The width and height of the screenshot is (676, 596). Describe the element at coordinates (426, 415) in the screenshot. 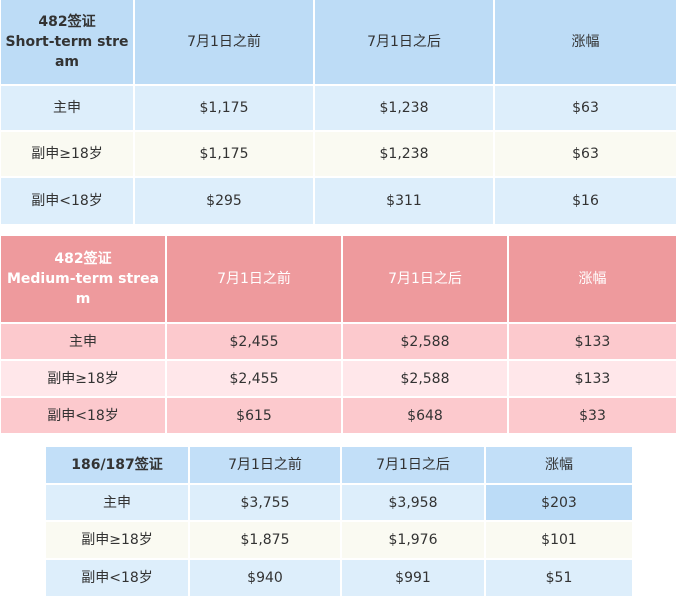

I see `fee-after: $648` at that location.